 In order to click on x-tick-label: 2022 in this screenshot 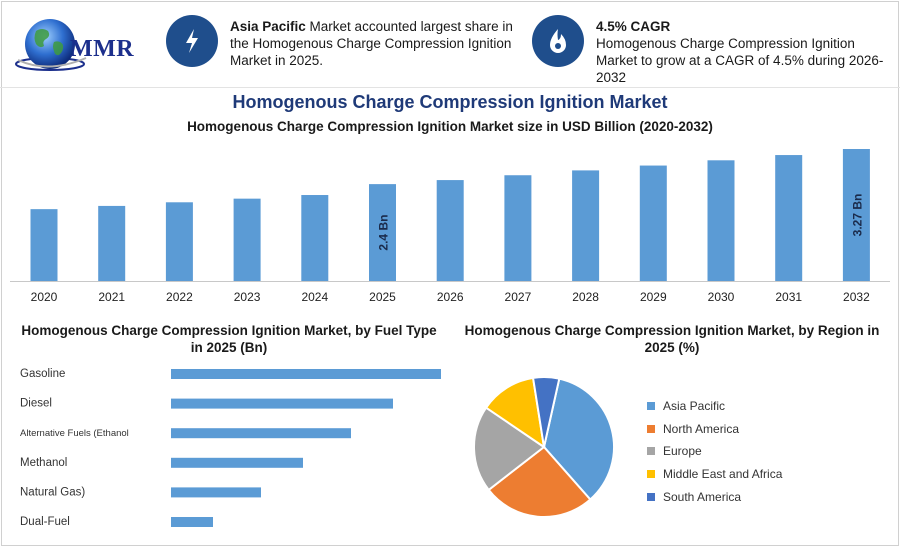, I will do `click(179, 297)`.